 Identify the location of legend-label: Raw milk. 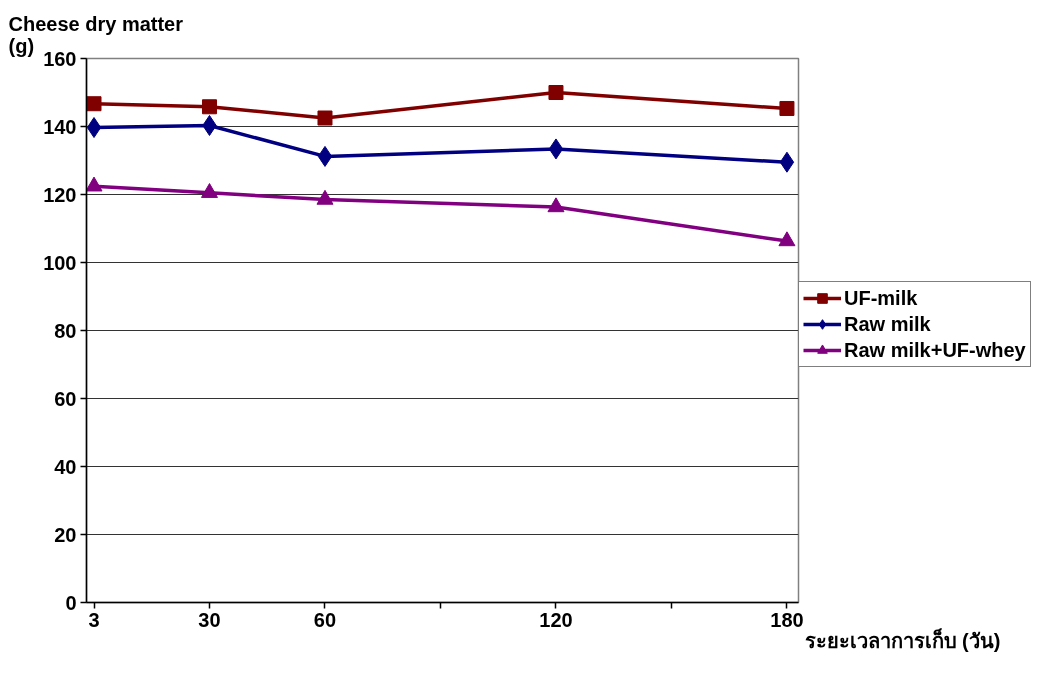
(887, 324).